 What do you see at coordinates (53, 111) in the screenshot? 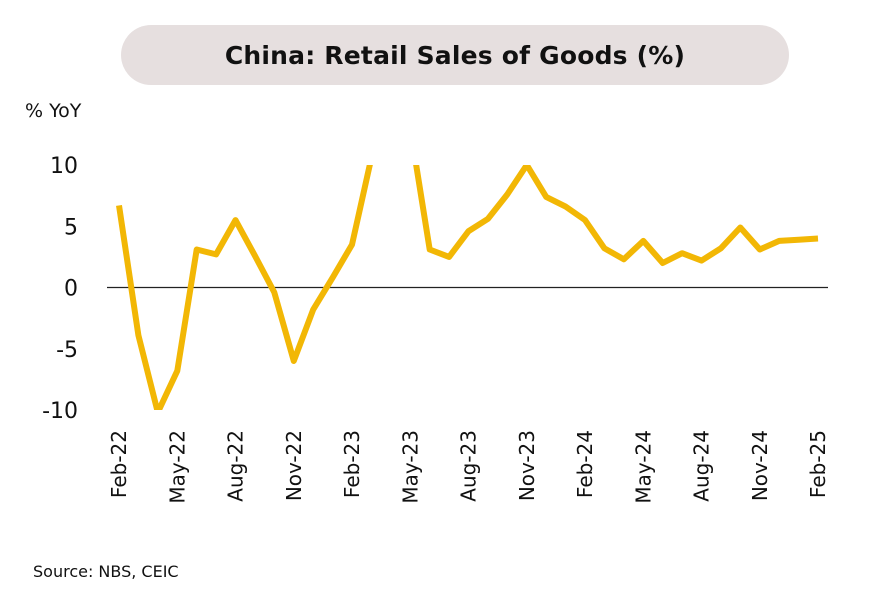
I see `y-axis-label: % YoY` at bounding box center [53, 111].